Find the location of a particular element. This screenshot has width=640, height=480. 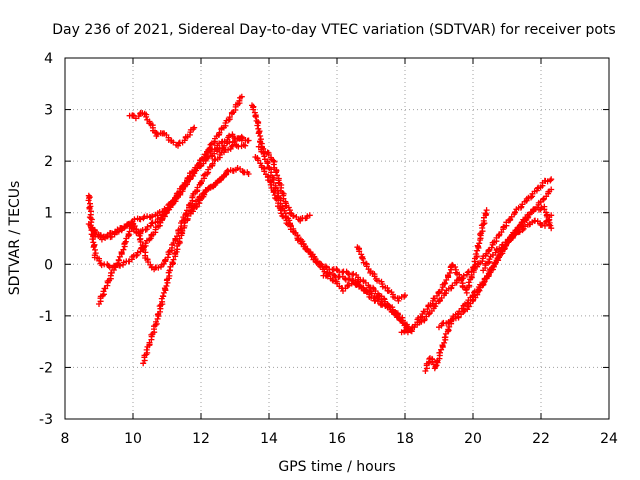

series-track-g is located at coordinates (209, 192).